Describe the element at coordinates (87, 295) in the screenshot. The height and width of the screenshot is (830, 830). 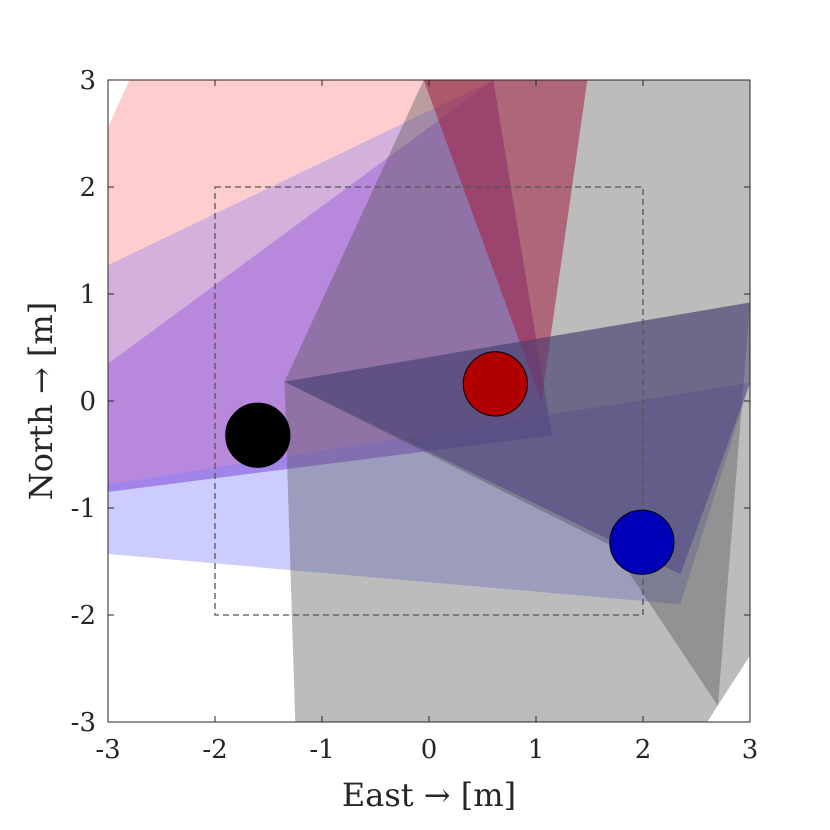
I see `y-tick-label: 1` at that location.